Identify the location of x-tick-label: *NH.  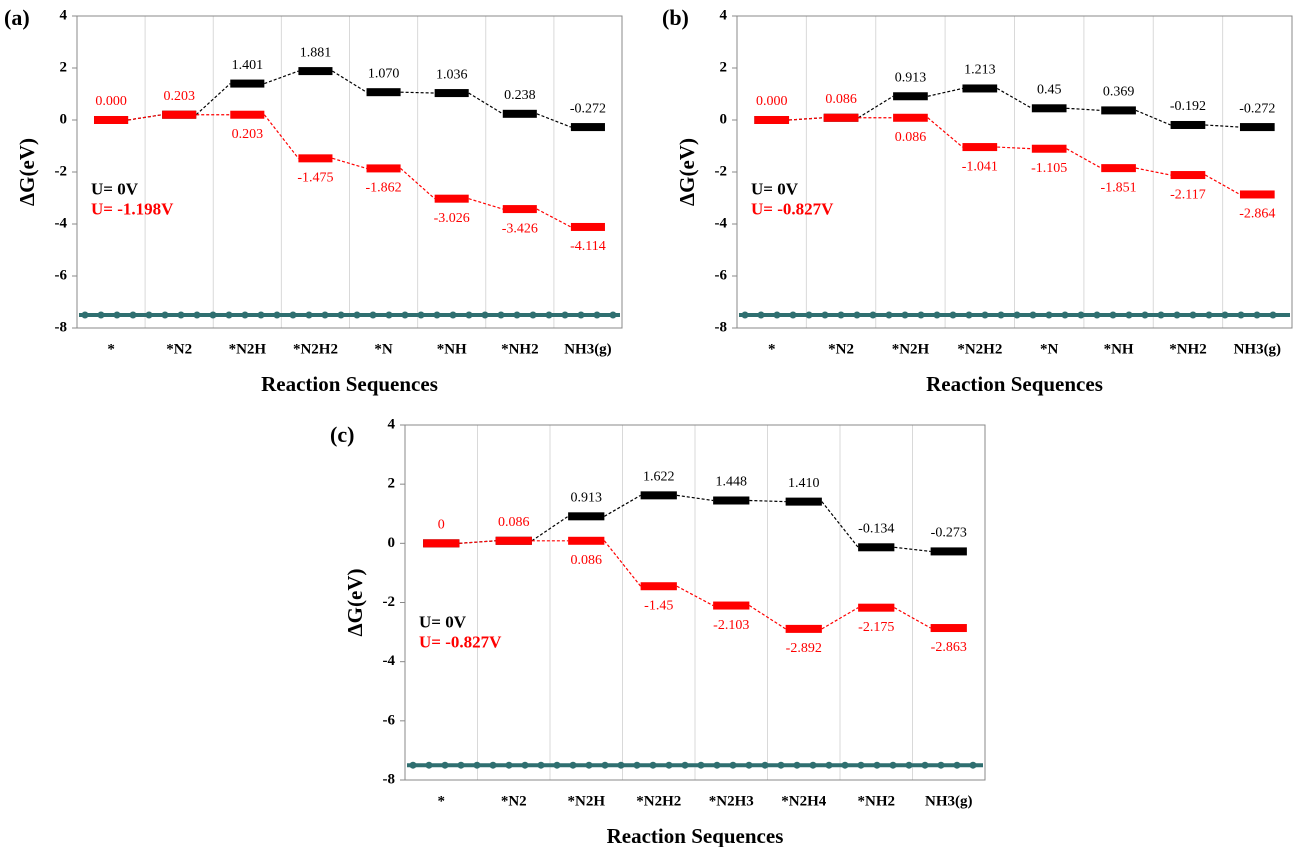
(452, 349).